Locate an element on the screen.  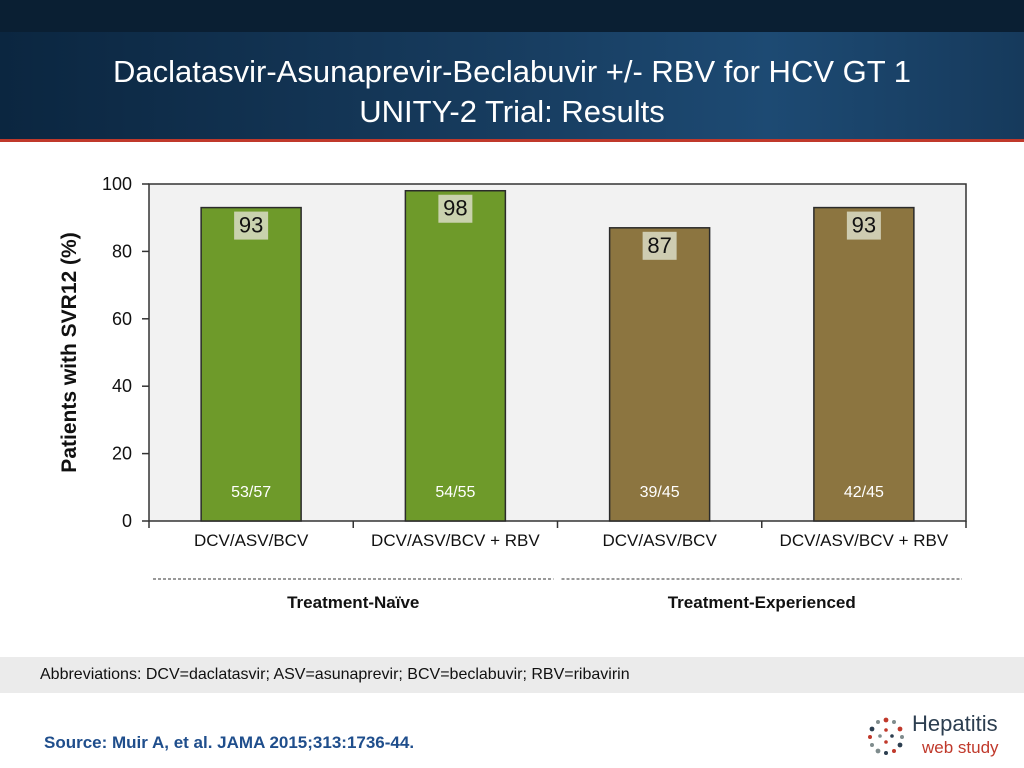
logo-word-hepatitis: Hepatitis is located at coordinates (955, 723).